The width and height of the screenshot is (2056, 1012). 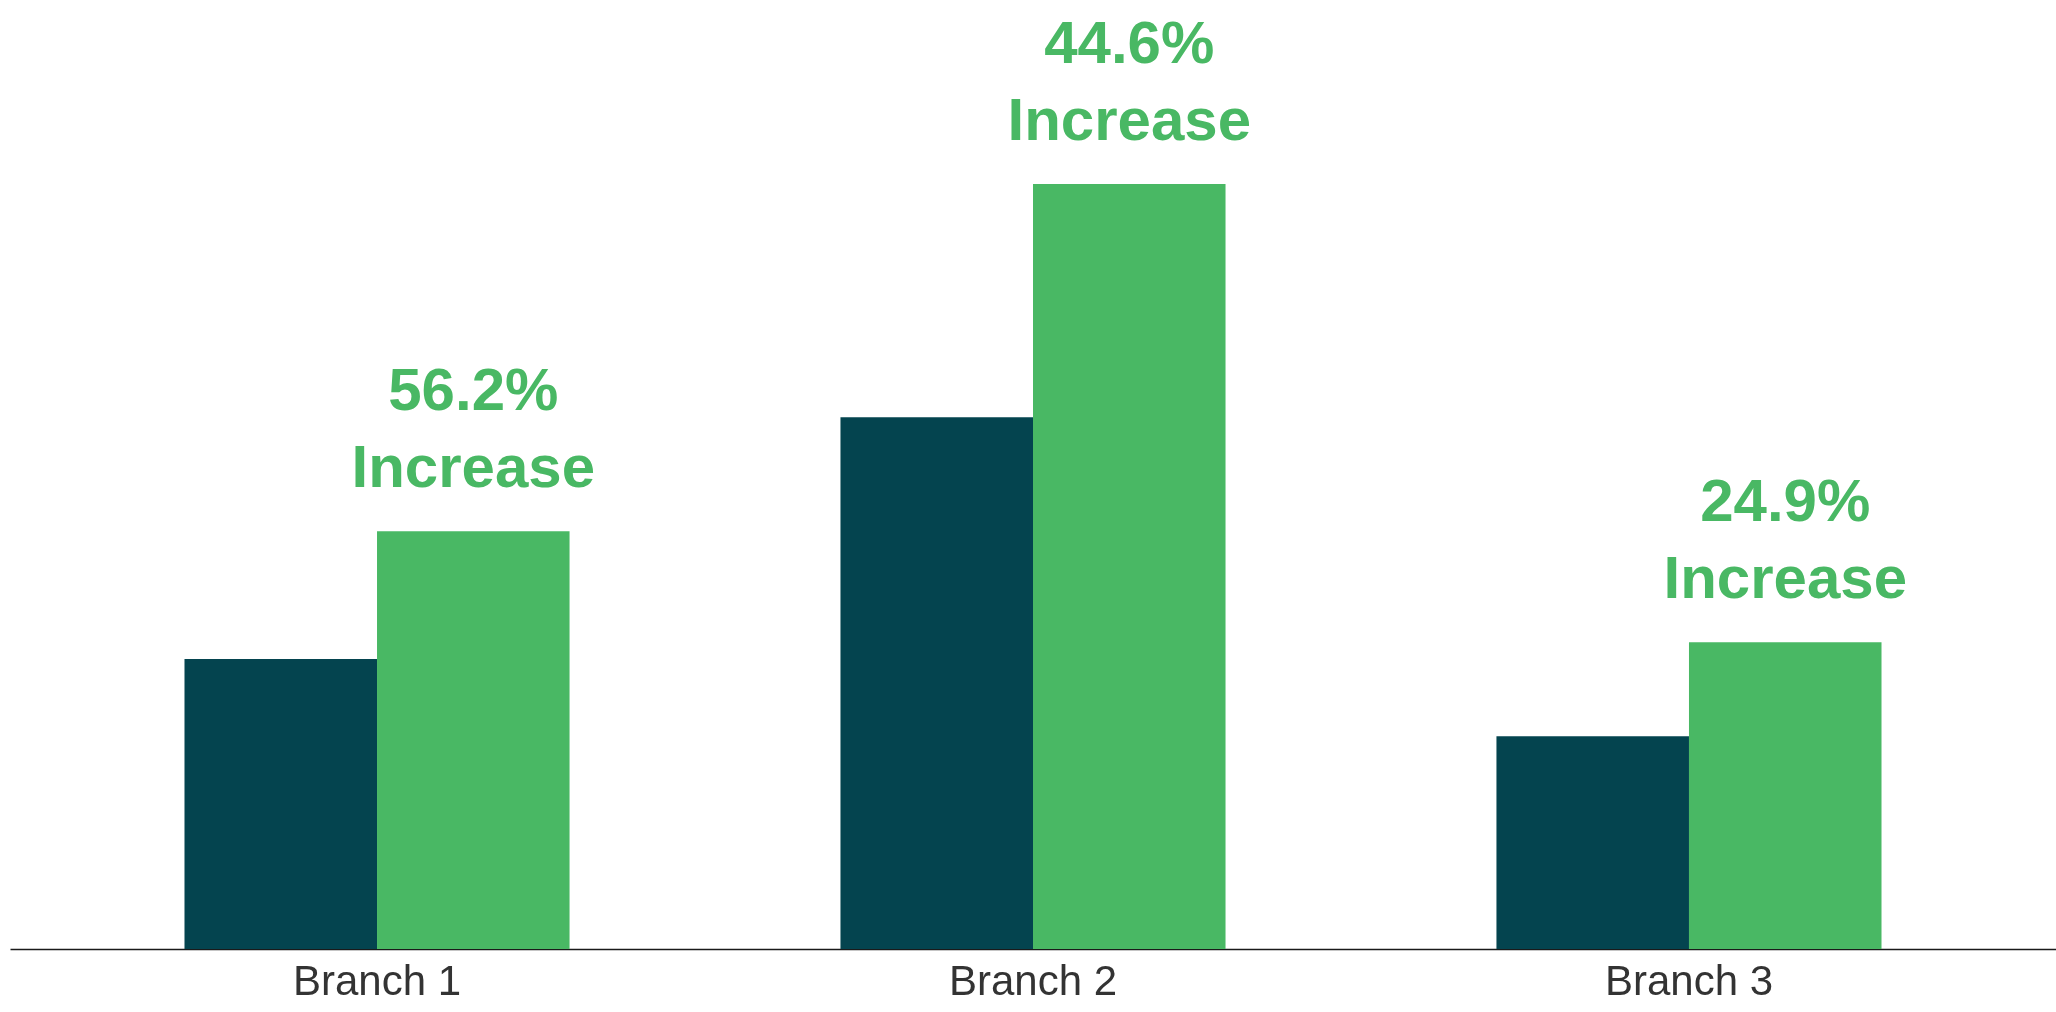 What do you see at coordinates (1033, 980) in the screenshot?
I see `x-tick-label: Branch 2` at bounding box center [1033, 980].